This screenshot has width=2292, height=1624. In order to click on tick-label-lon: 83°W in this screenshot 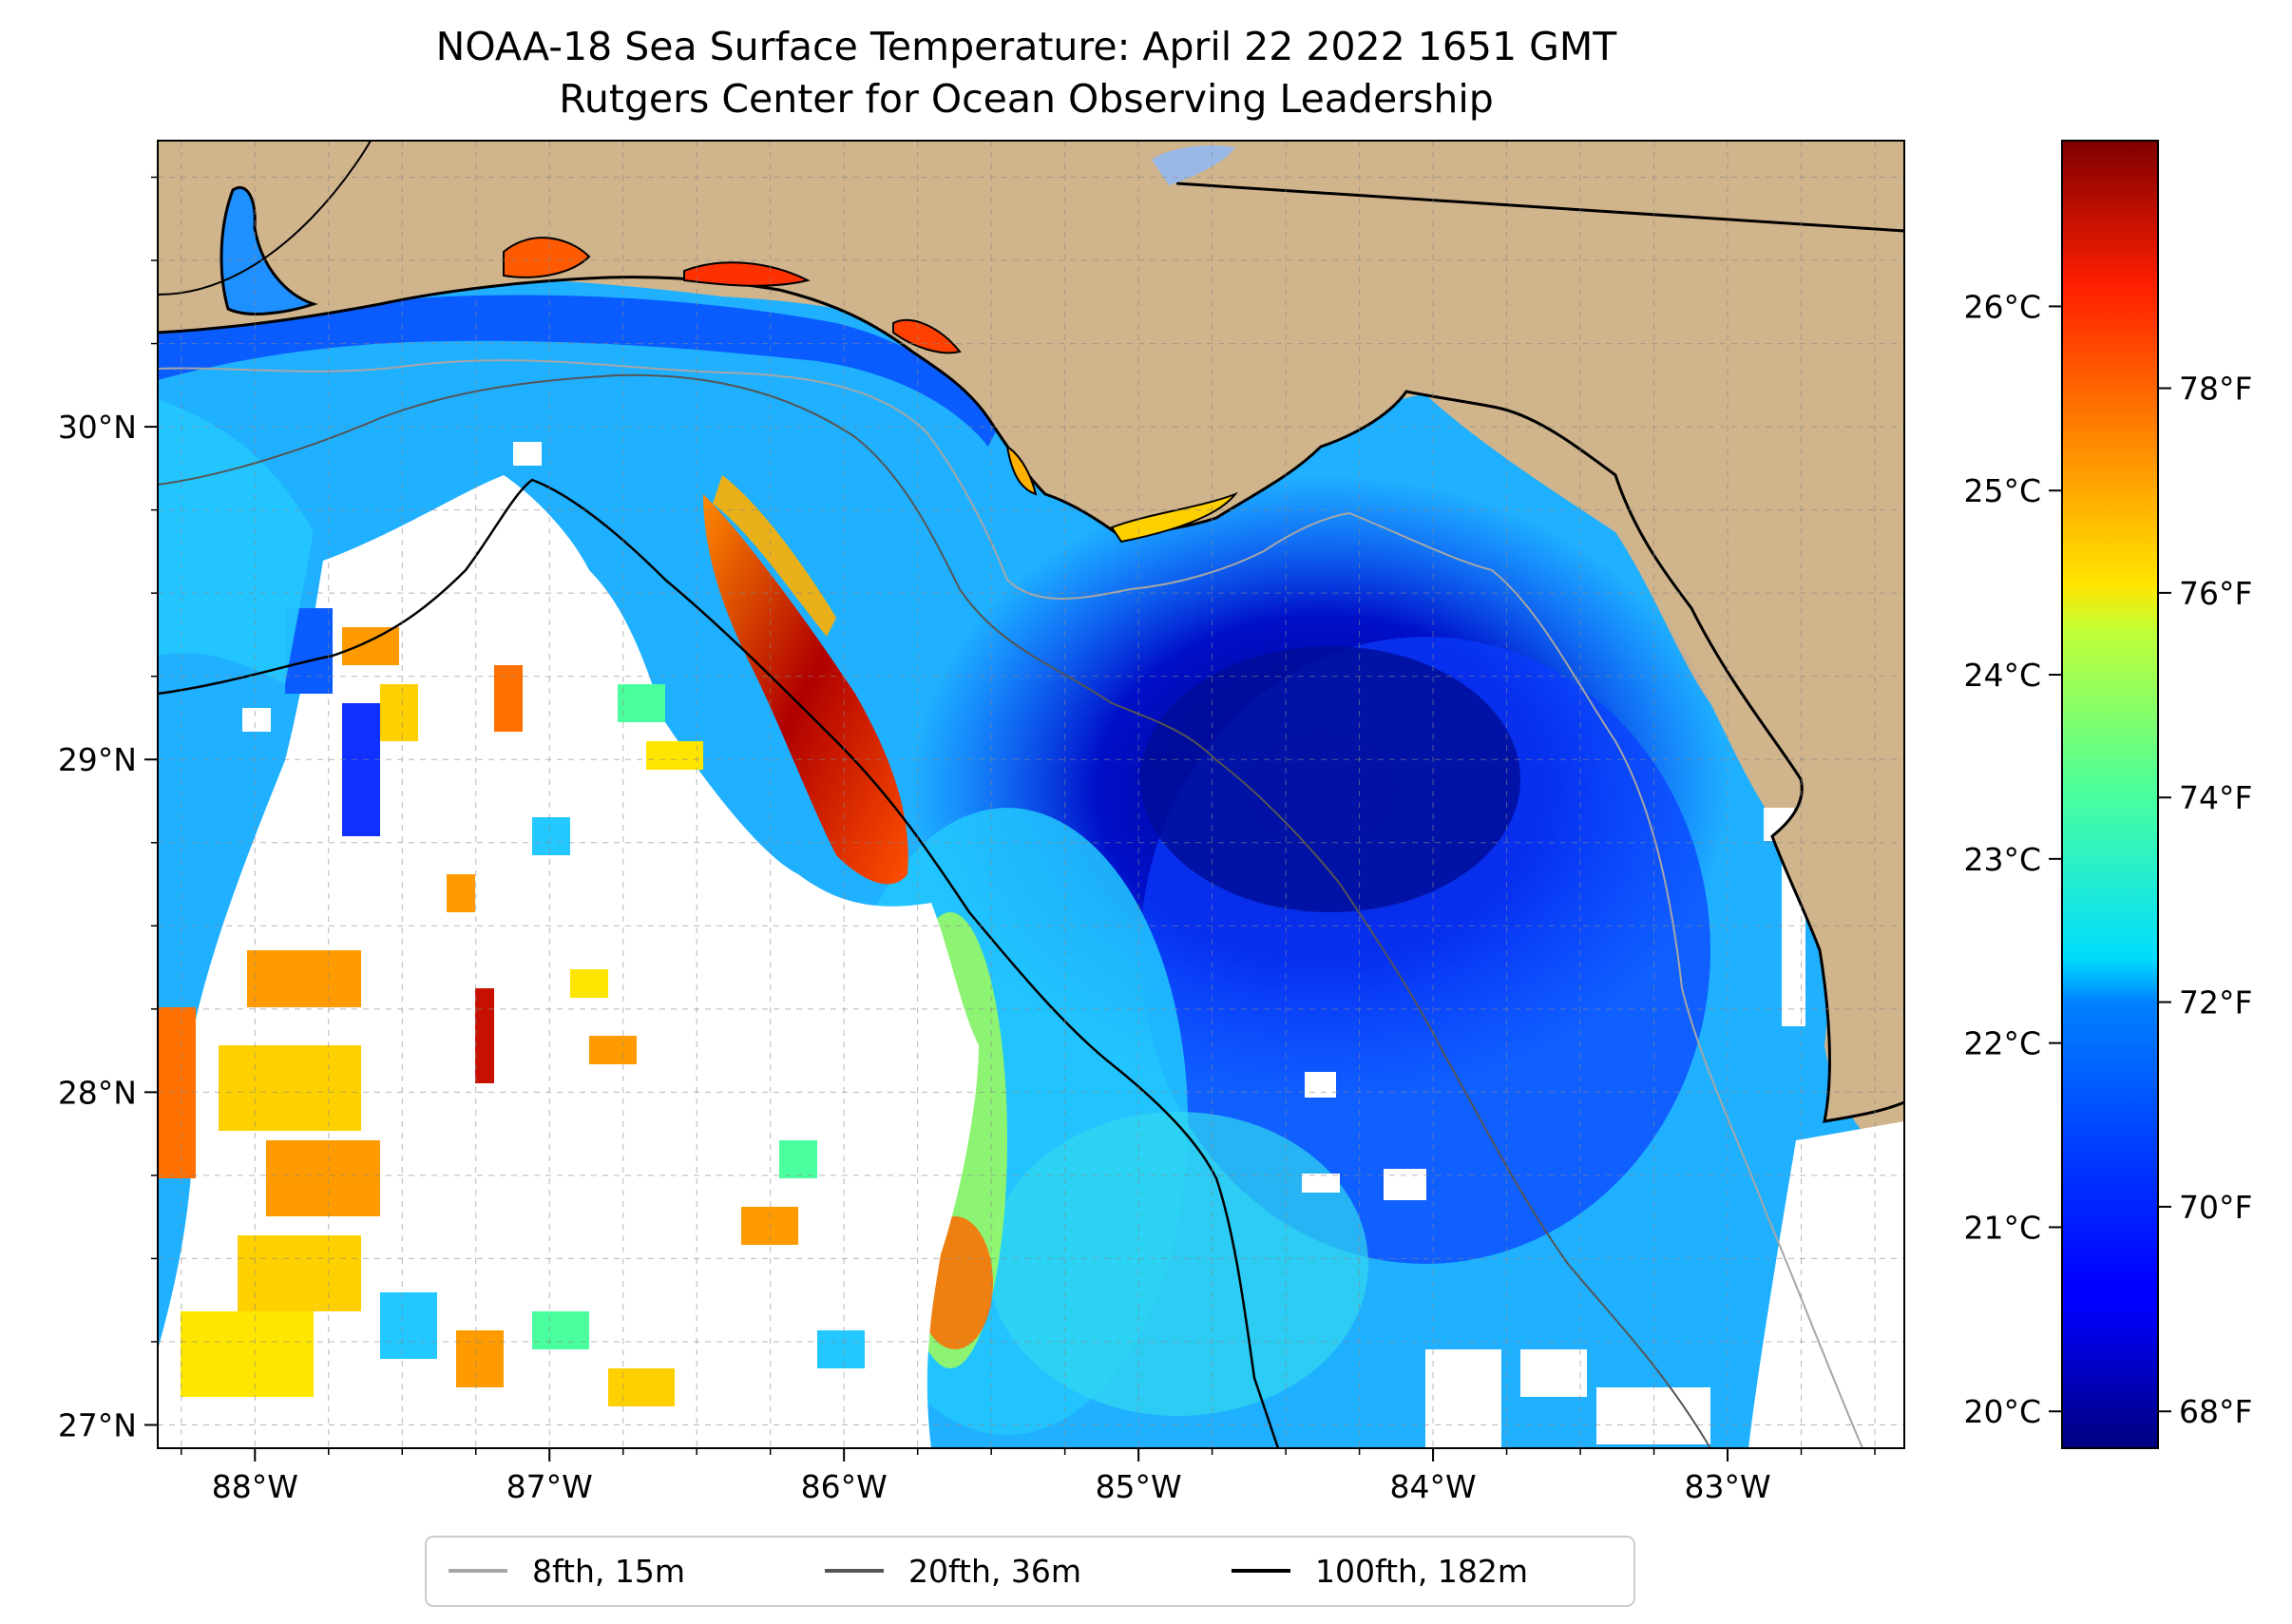, I will do `click(1727, 1486)`.